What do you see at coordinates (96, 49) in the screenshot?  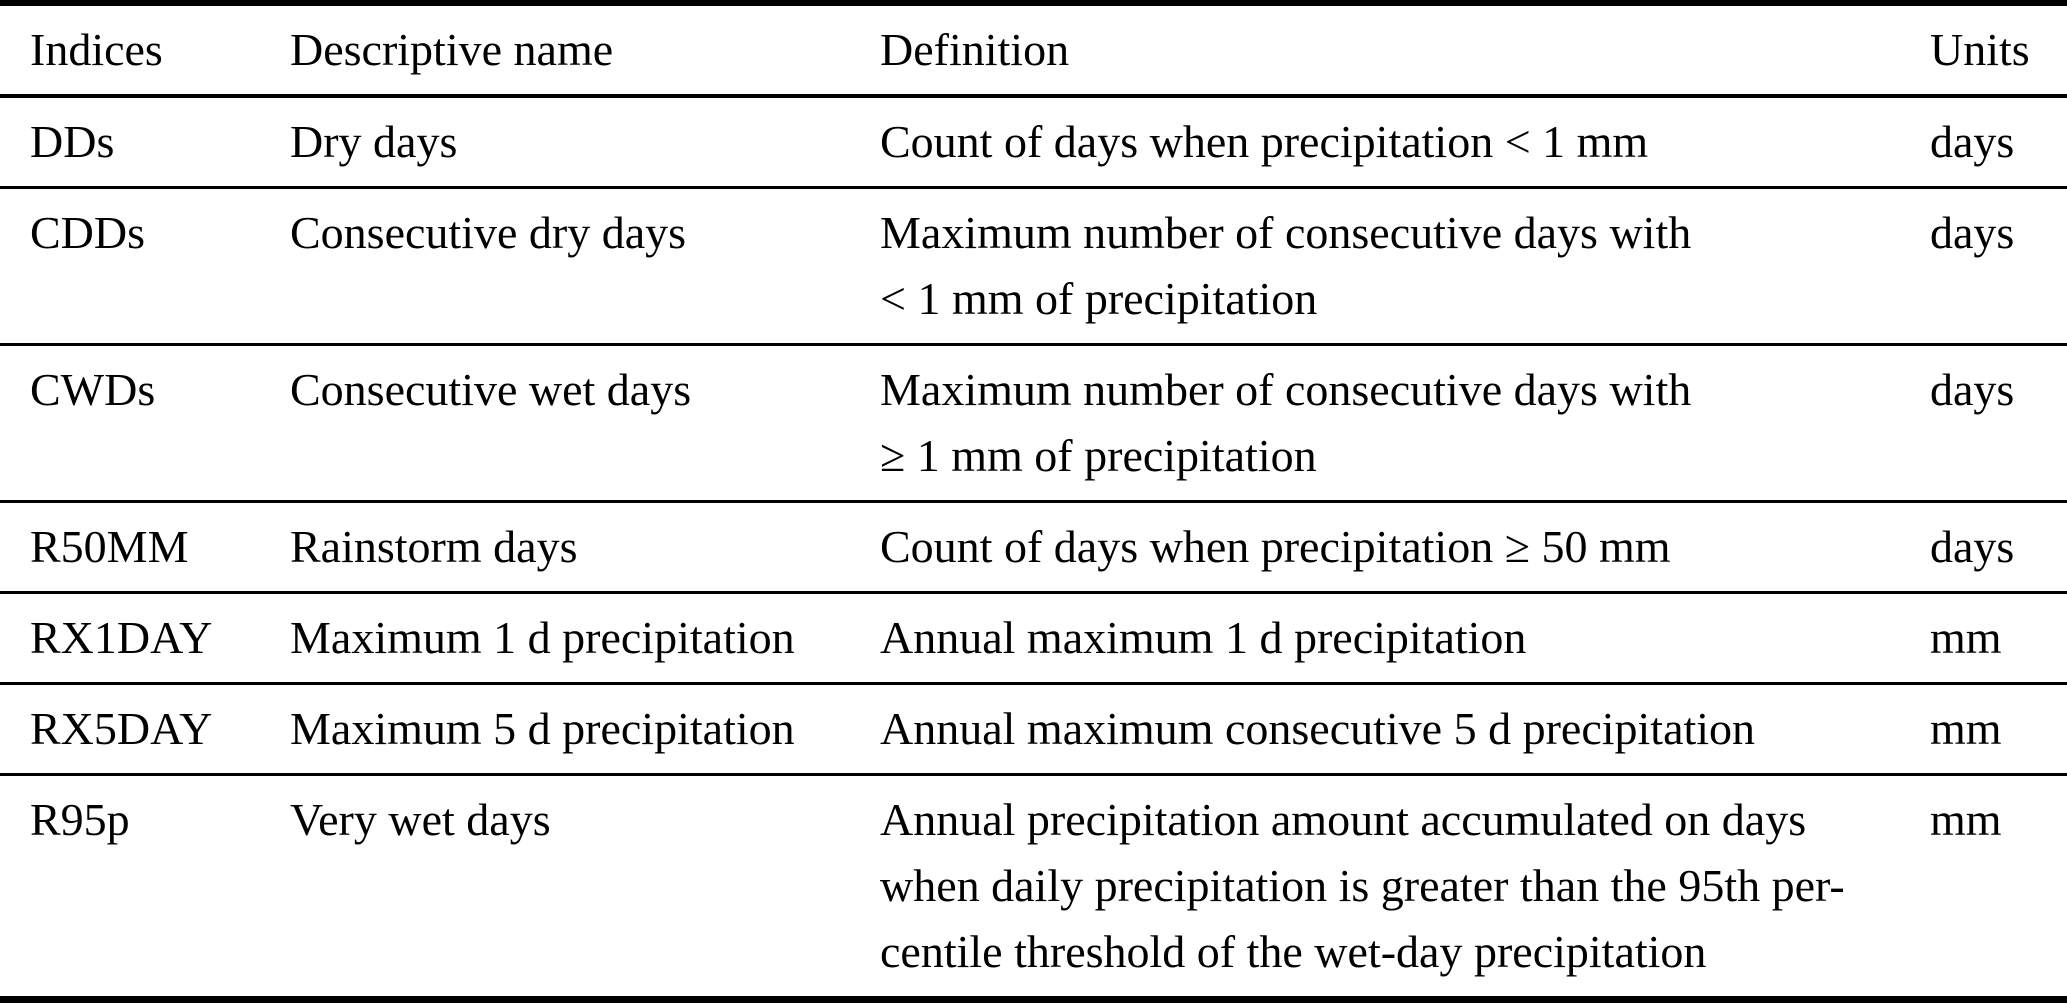 I see `column-header-indices: Indices` at bounding box center [96, 49].